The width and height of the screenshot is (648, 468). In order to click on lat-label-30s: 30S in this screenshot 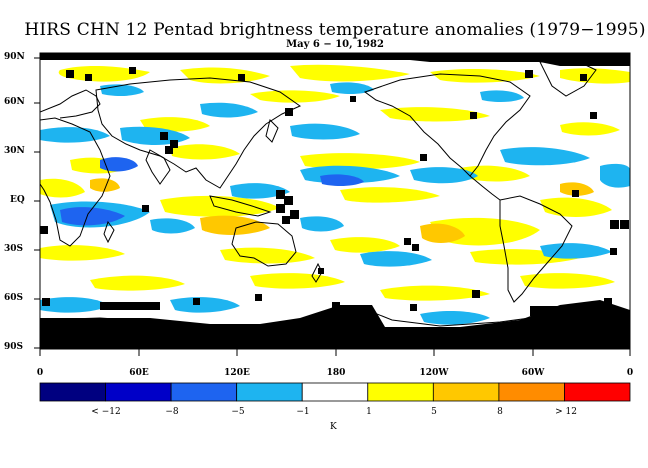, I will do `click(14, 249)`.